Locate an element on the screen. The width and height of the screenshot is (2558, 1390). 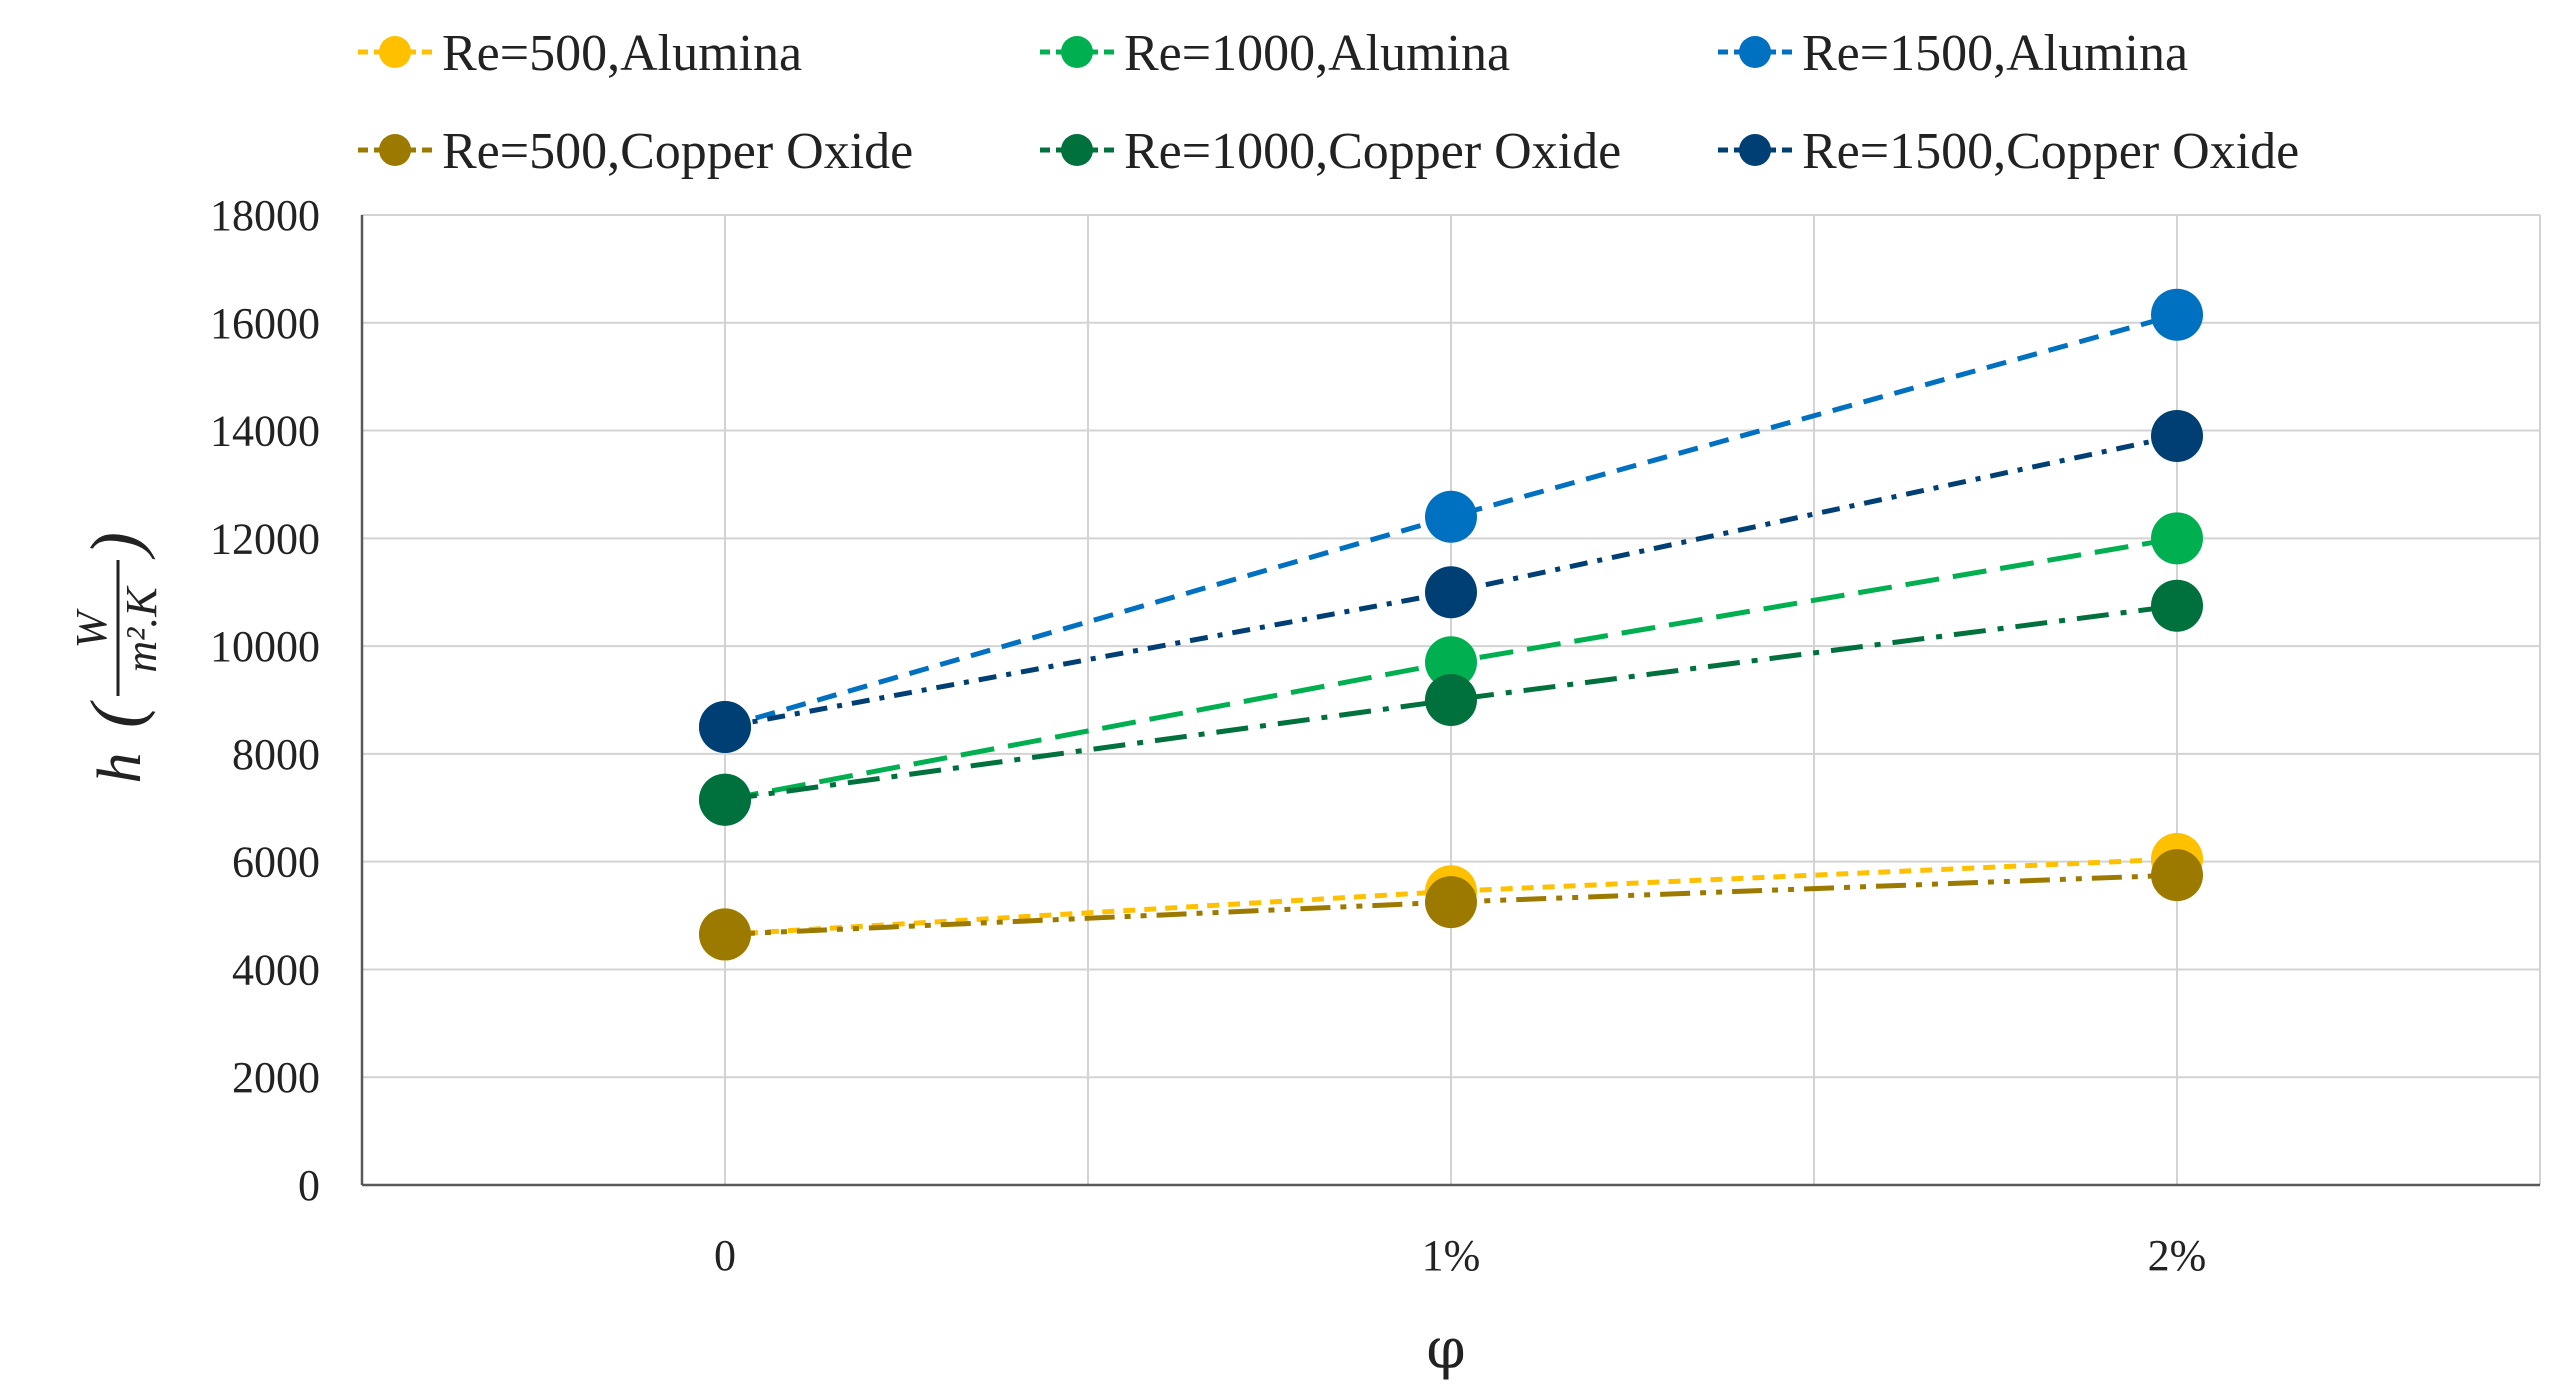
x-tick-label: 0 is located at coordinates (725, 1255).